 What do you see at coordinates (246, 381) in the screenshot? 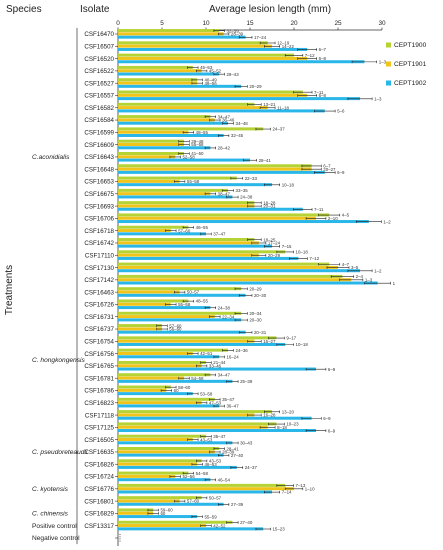
I see `rank-label: 25–39` at bounding box center [246, 381].